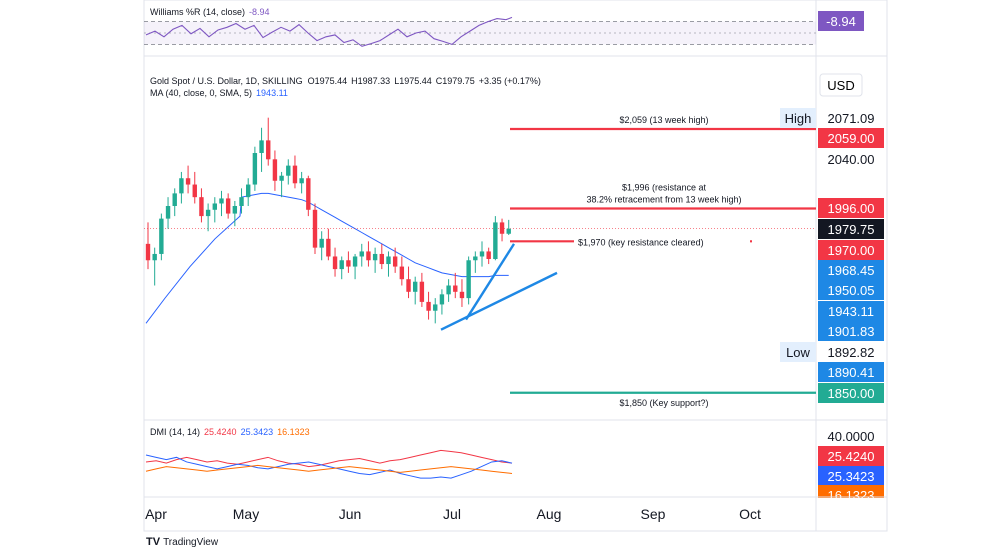  Describe the element at coordinates (201, 93) in the screenshot. I see `ma-legend-text: MA (40, close, 0, SMA, 5)` at that location.